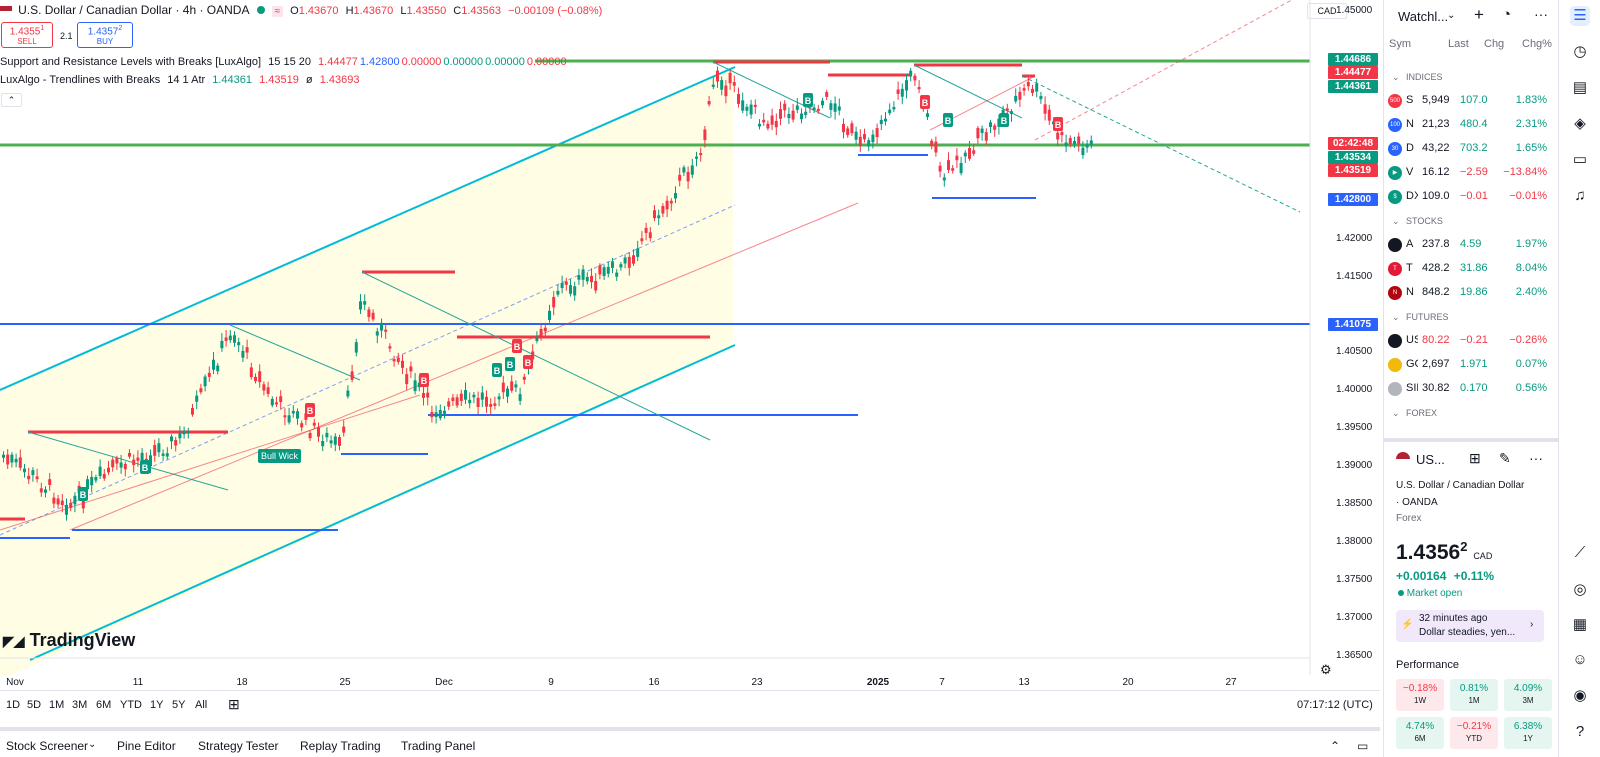 The height and width of the screenshot is (757, 1600). Describe the element at coordinates (1326, 669) in the screenshot. I see `axis-settings-icon: ⚙` at that location.